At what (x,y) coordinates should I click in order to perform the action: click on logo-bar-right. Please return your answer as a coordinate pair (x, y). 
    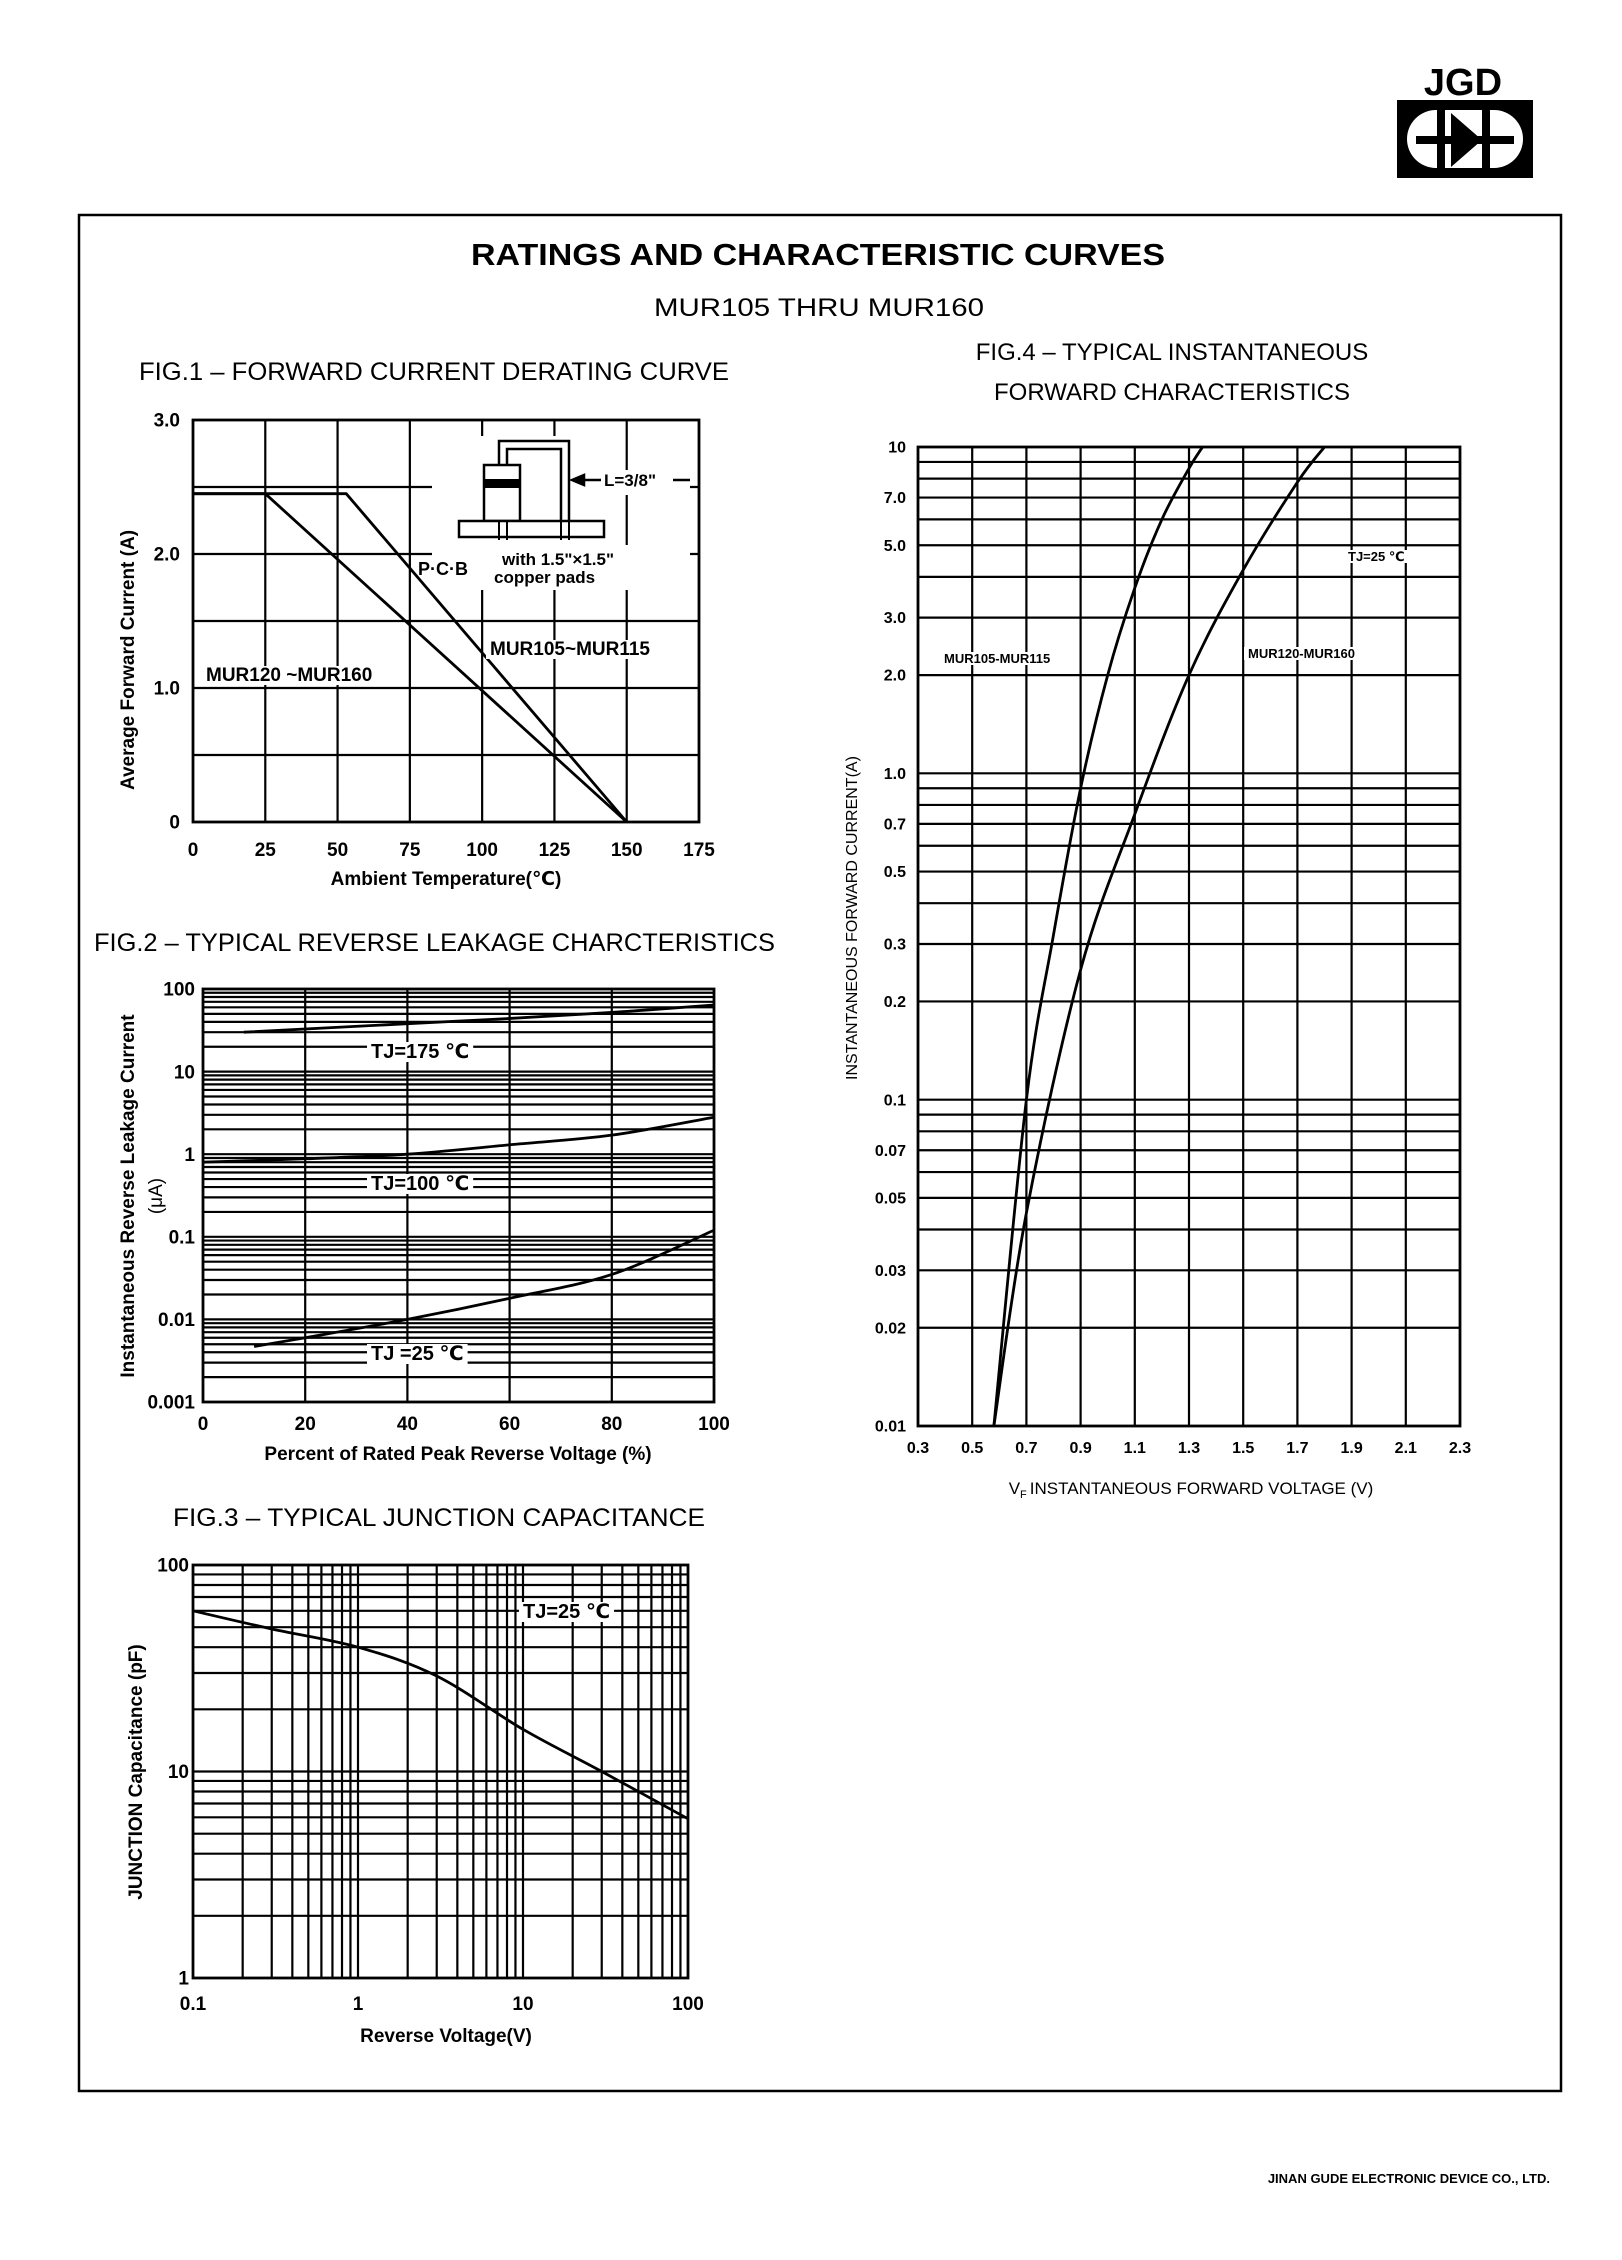
    Looking at the image, I should click on (1486, 139).